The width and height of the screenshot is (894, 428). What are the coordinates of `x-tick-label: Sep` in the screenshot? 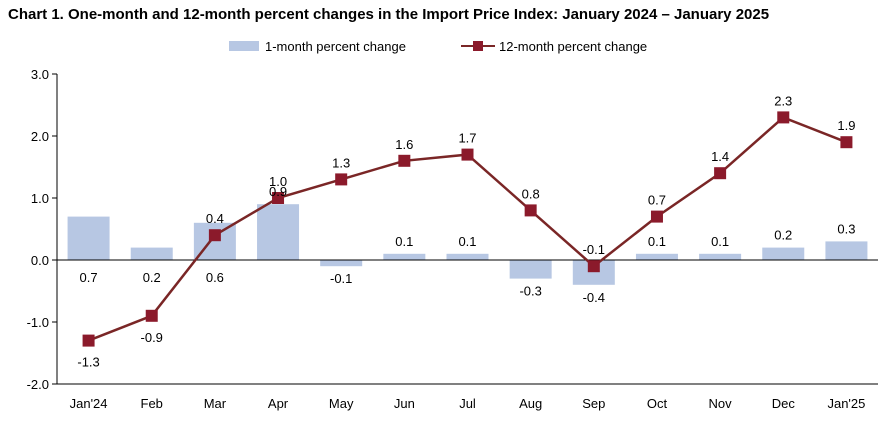 It's located at (593, 403).